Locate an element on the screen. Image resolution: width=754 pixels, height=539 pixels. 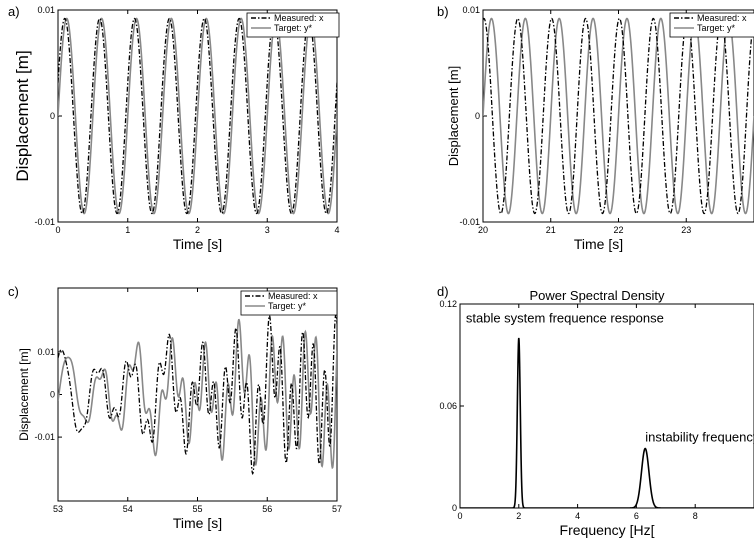
x-tick-label: 21 is located at coordinates (551, 230).